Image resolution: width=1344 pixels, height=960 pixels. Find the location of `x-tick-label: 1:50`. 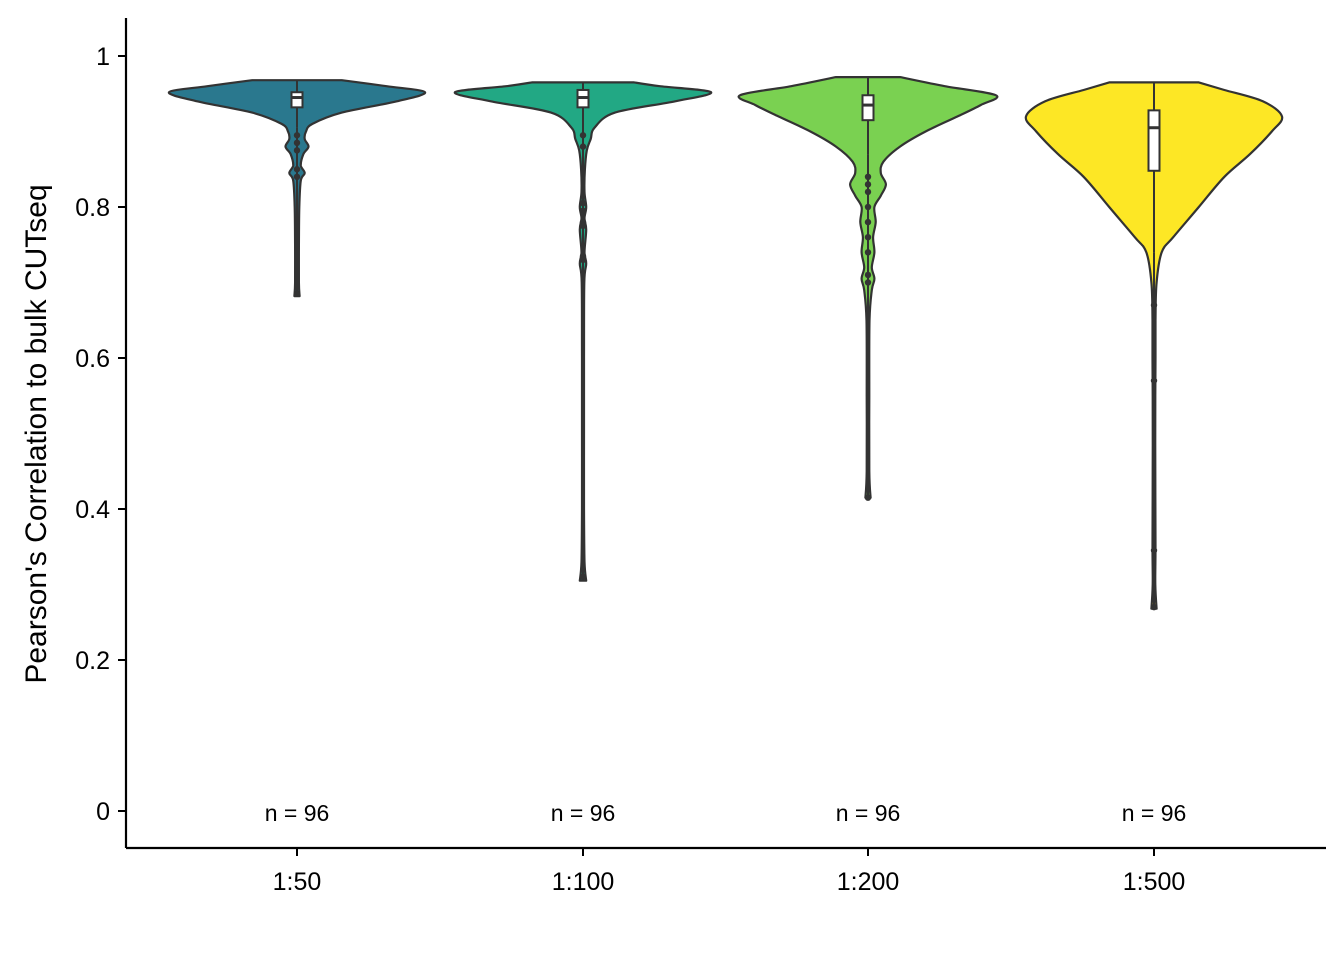

x-tick-label: 1:50 is located at coordinates (297, 882).